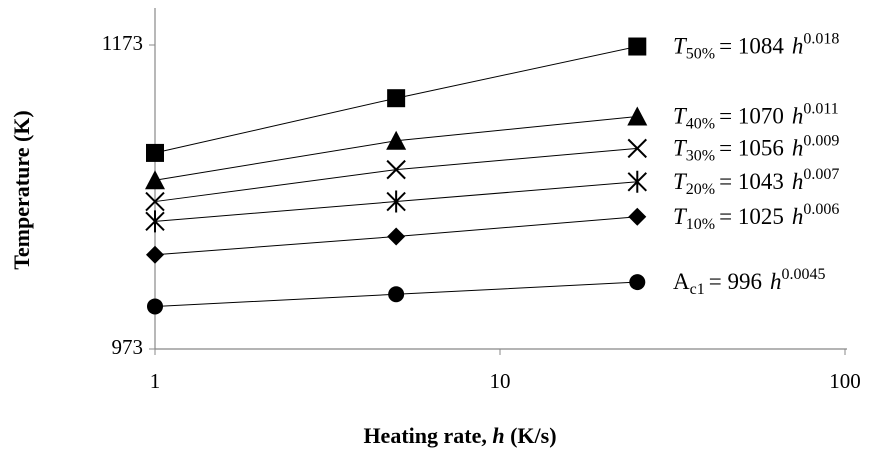 This screenshot has height=459, width=872. I want to click on legend-symbol: A, so click(681, 281).